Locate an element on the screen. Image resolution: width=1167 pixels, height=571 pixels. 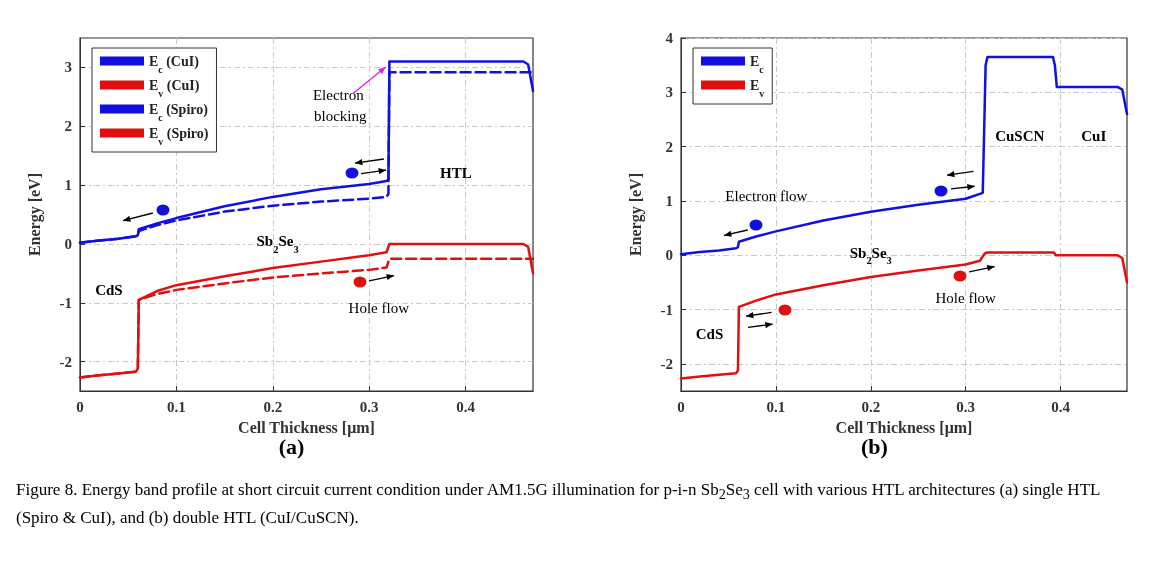
annotation: CuI is located at coordinates (1094, 135).